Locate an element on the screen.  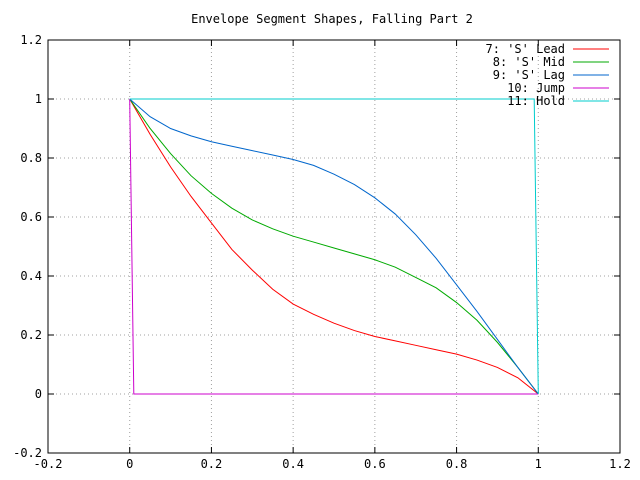
y-tick-label: -0.2 is located at coordinates (27, 453).